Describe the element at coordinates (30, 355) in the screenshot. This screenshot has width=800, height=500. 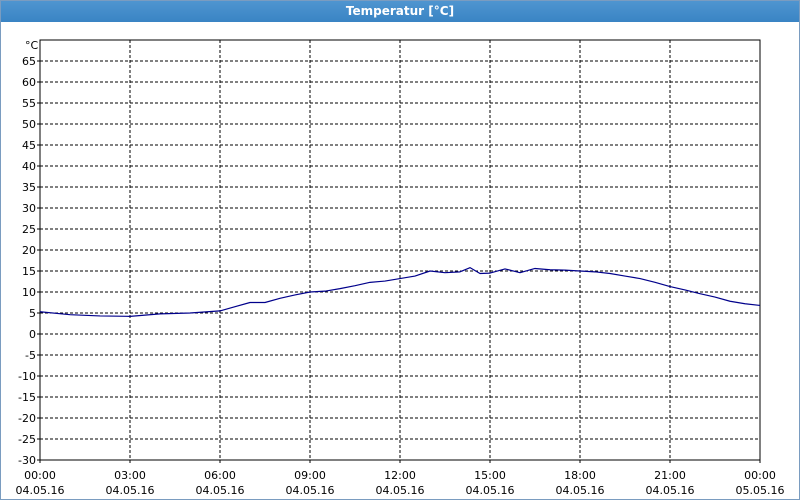
I see `y-tick-label: -5` at that location.